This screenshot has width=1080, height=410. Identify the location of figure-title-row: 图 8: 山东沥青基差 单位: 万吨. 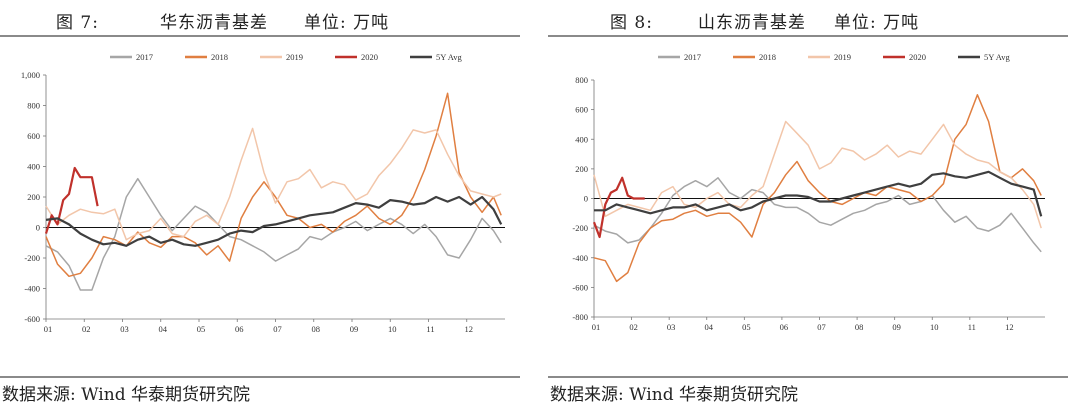
(813, 19).